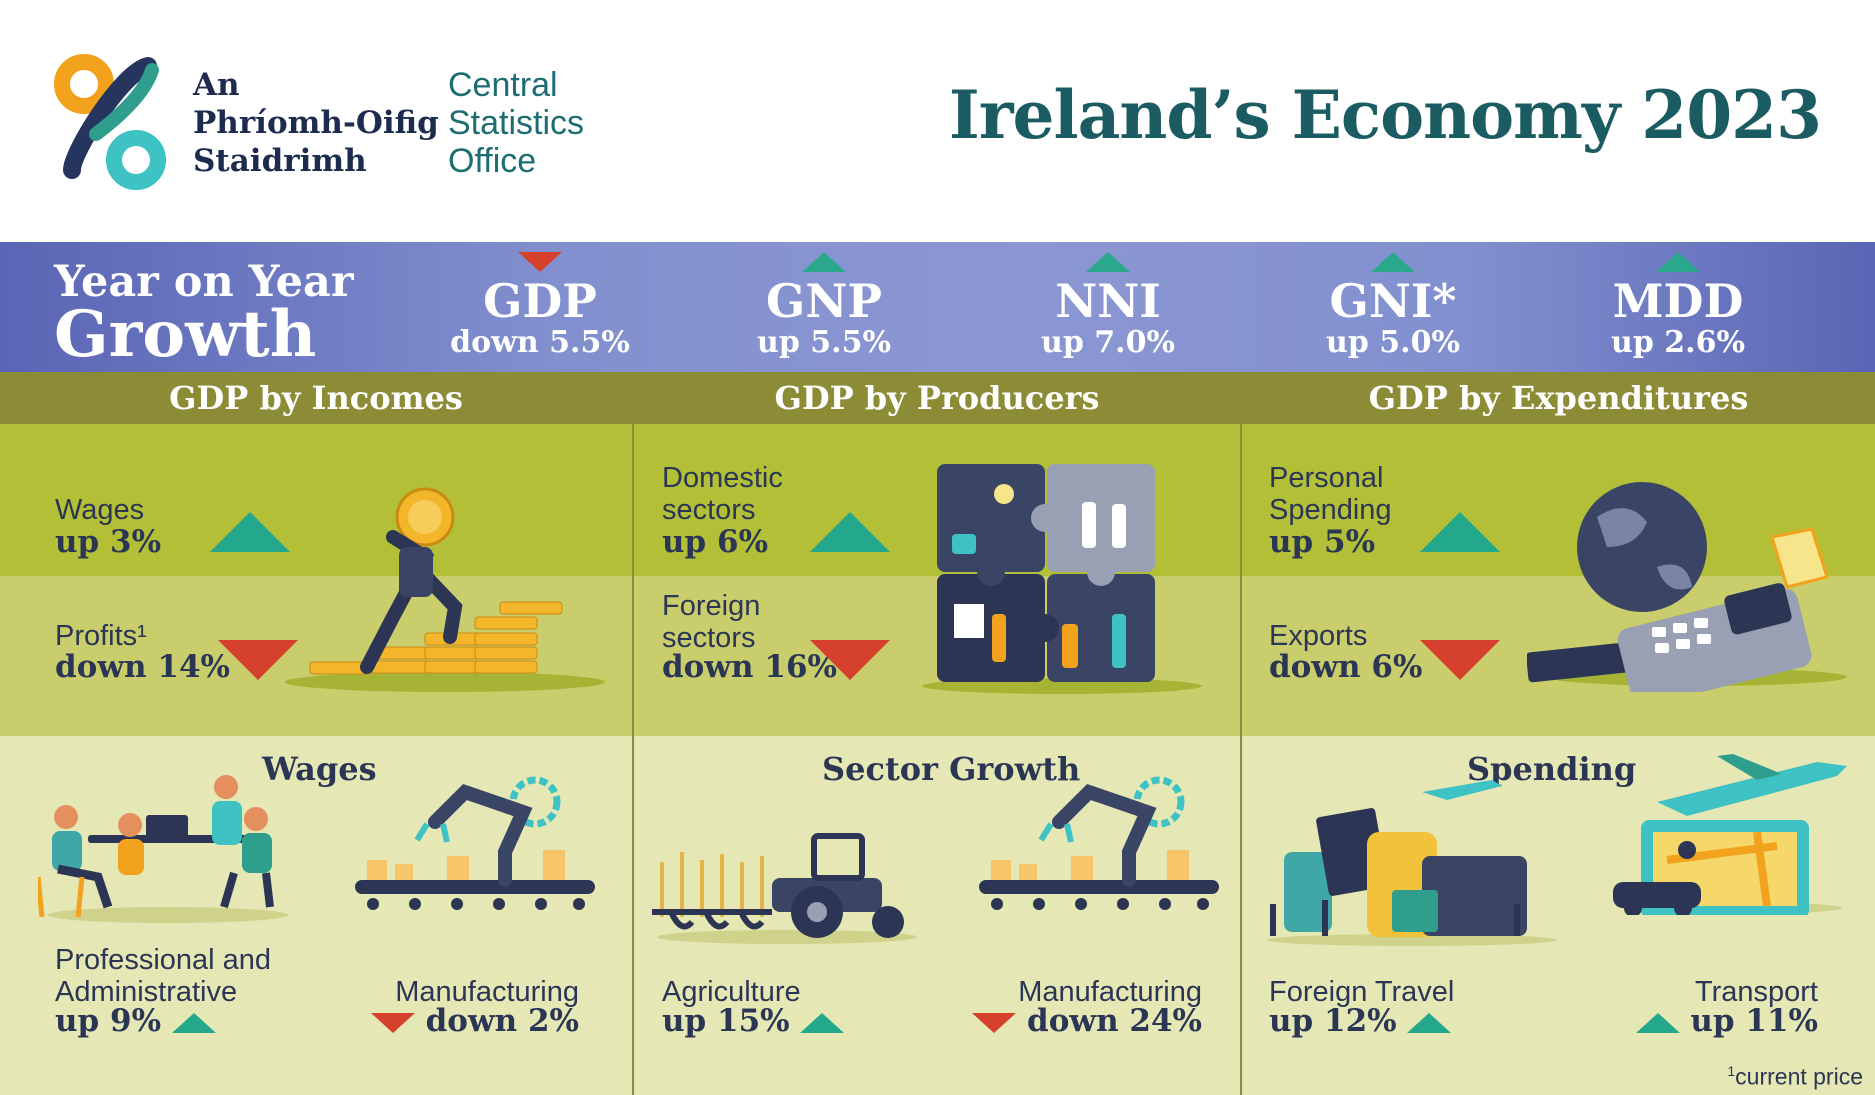  What do you see at coordinates (163, 849) in the screenshot?
I see `office-team-icon` at bounding box center [163, 849].